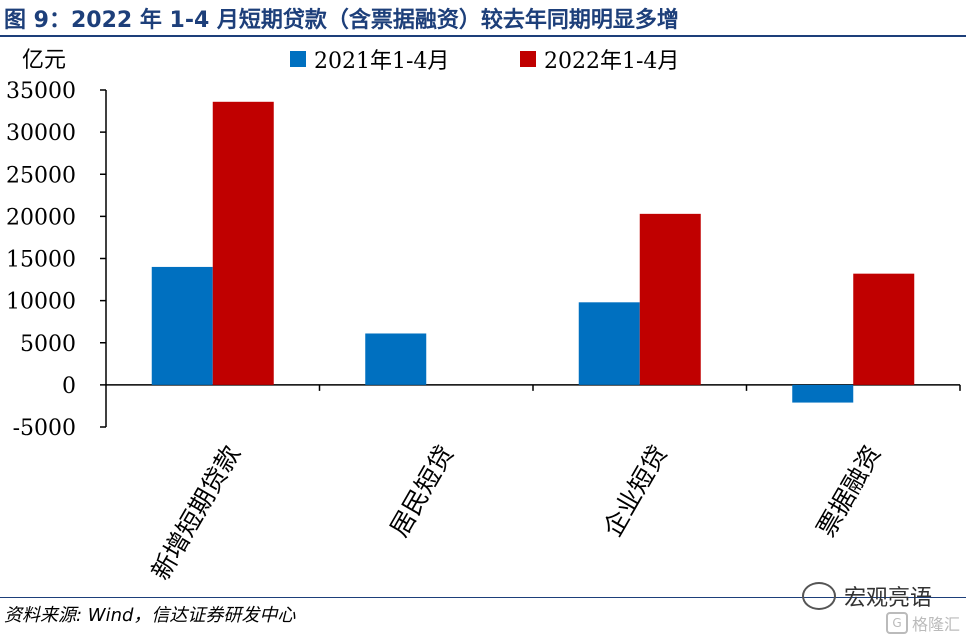  What do you see at coordinates (896, 623) in the screenshot?
I see `gelonghui-logo-icon: G` at bounding box center [896, 623].